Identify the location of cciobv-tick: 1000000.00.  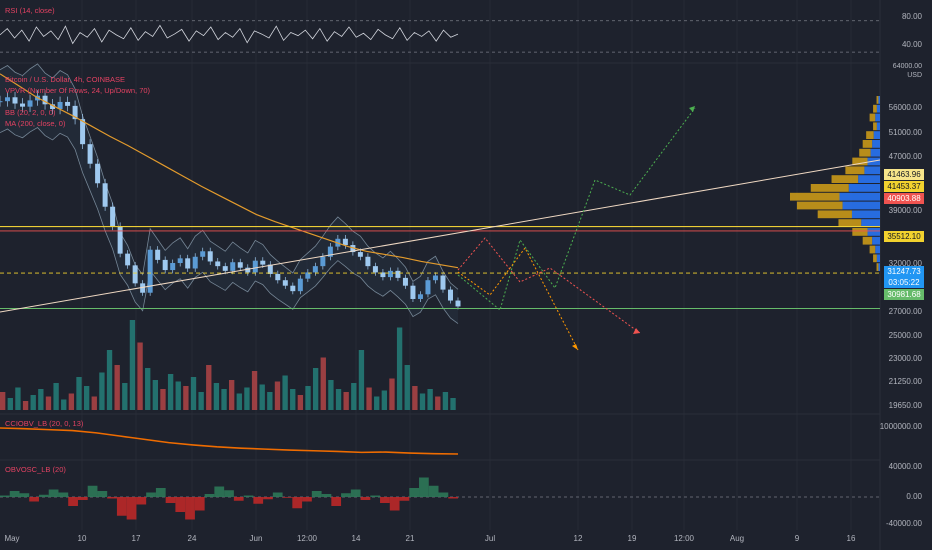
(900, 426).